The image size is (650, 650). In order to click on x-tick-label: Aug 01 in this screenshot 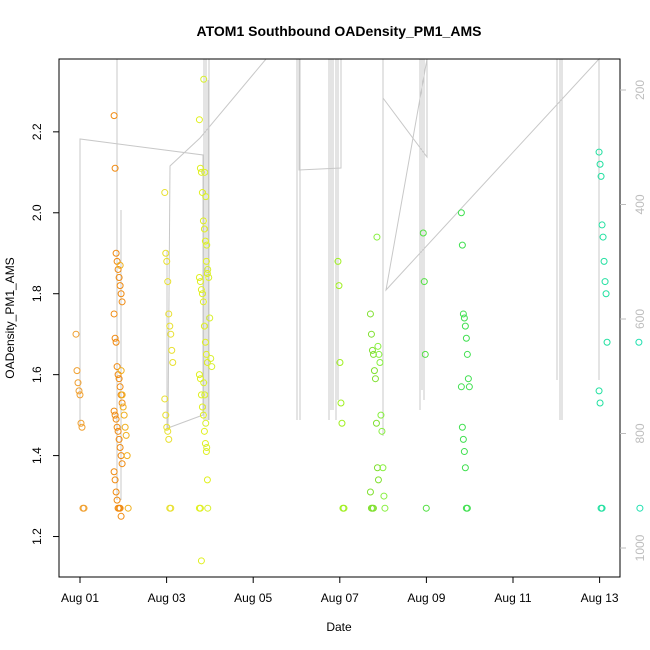, I will do `click(80, 598)`.